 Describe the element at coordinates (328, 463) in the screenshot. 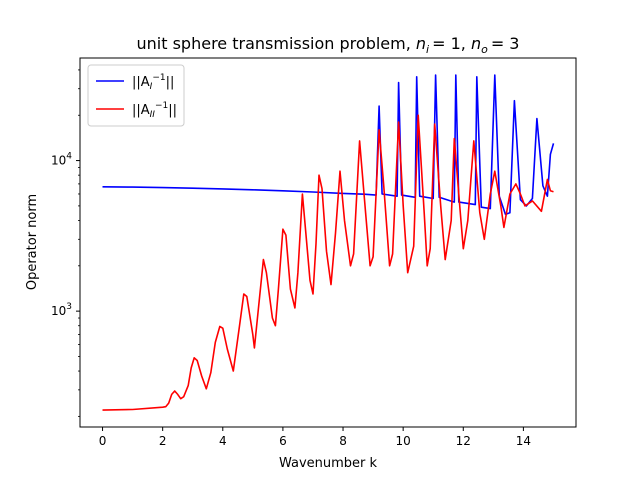

I see `x-axis-label: Wavenumber k` at that location.